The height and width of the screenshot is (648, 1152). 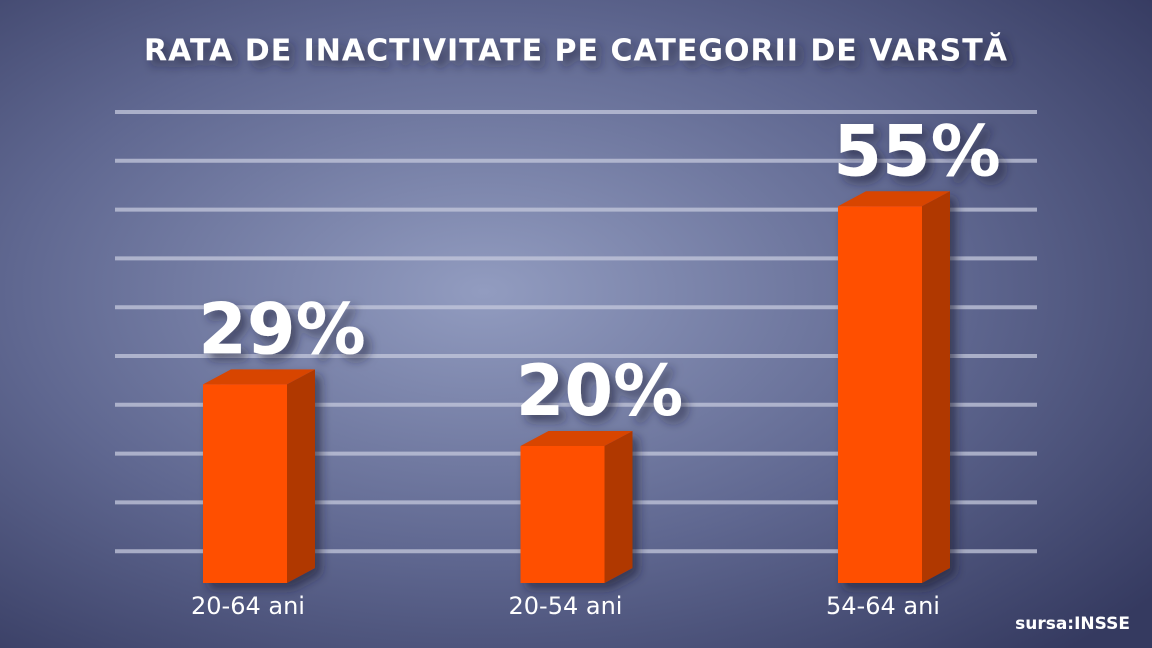 I want to click on x-tick-label: 20-54 ani, so click(x=566, y=606).